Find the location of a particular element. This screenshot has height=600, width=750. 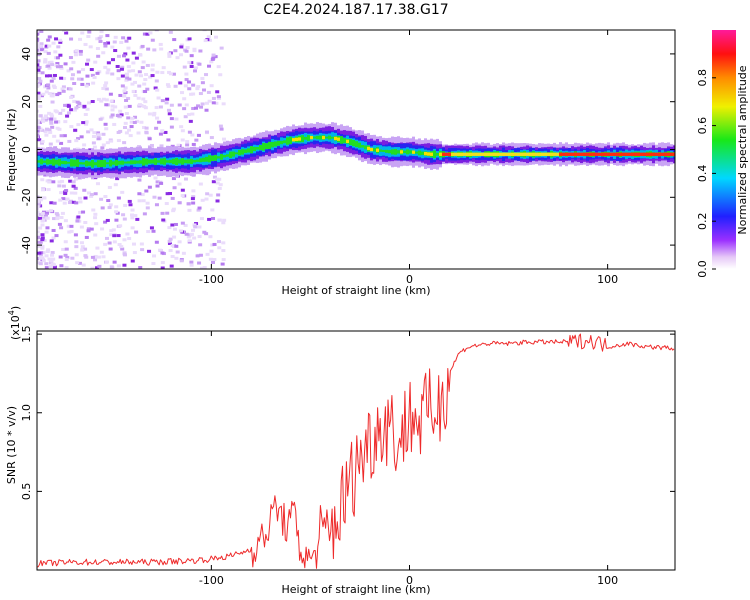

y-tick-label: -40 is located at coordinates (26, 245).